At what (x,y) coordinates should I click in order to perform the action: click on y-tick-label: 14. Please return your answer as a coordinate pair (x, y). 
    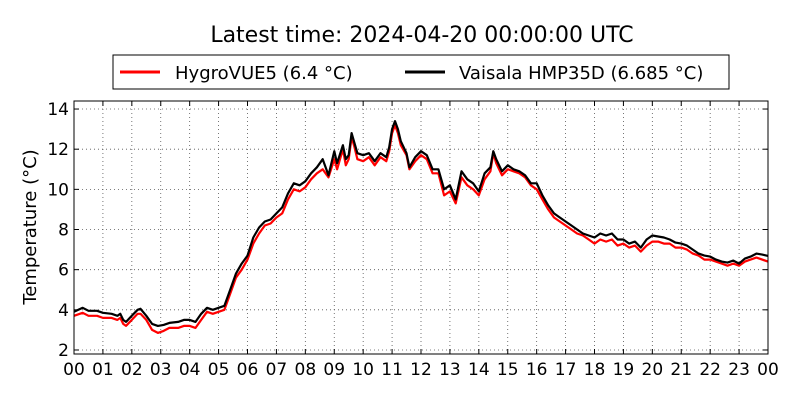
    Looking at the image, I should click on (58, 110).